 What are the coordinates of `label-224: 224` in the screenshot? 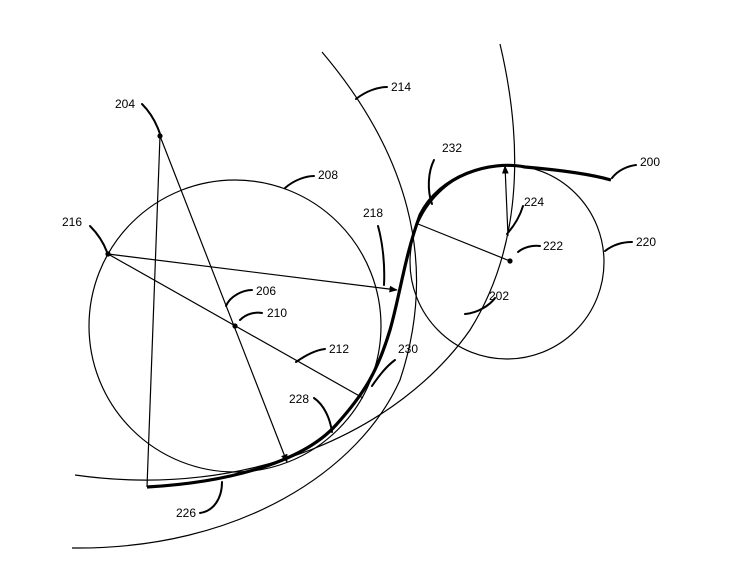 It's located at (534, 202).